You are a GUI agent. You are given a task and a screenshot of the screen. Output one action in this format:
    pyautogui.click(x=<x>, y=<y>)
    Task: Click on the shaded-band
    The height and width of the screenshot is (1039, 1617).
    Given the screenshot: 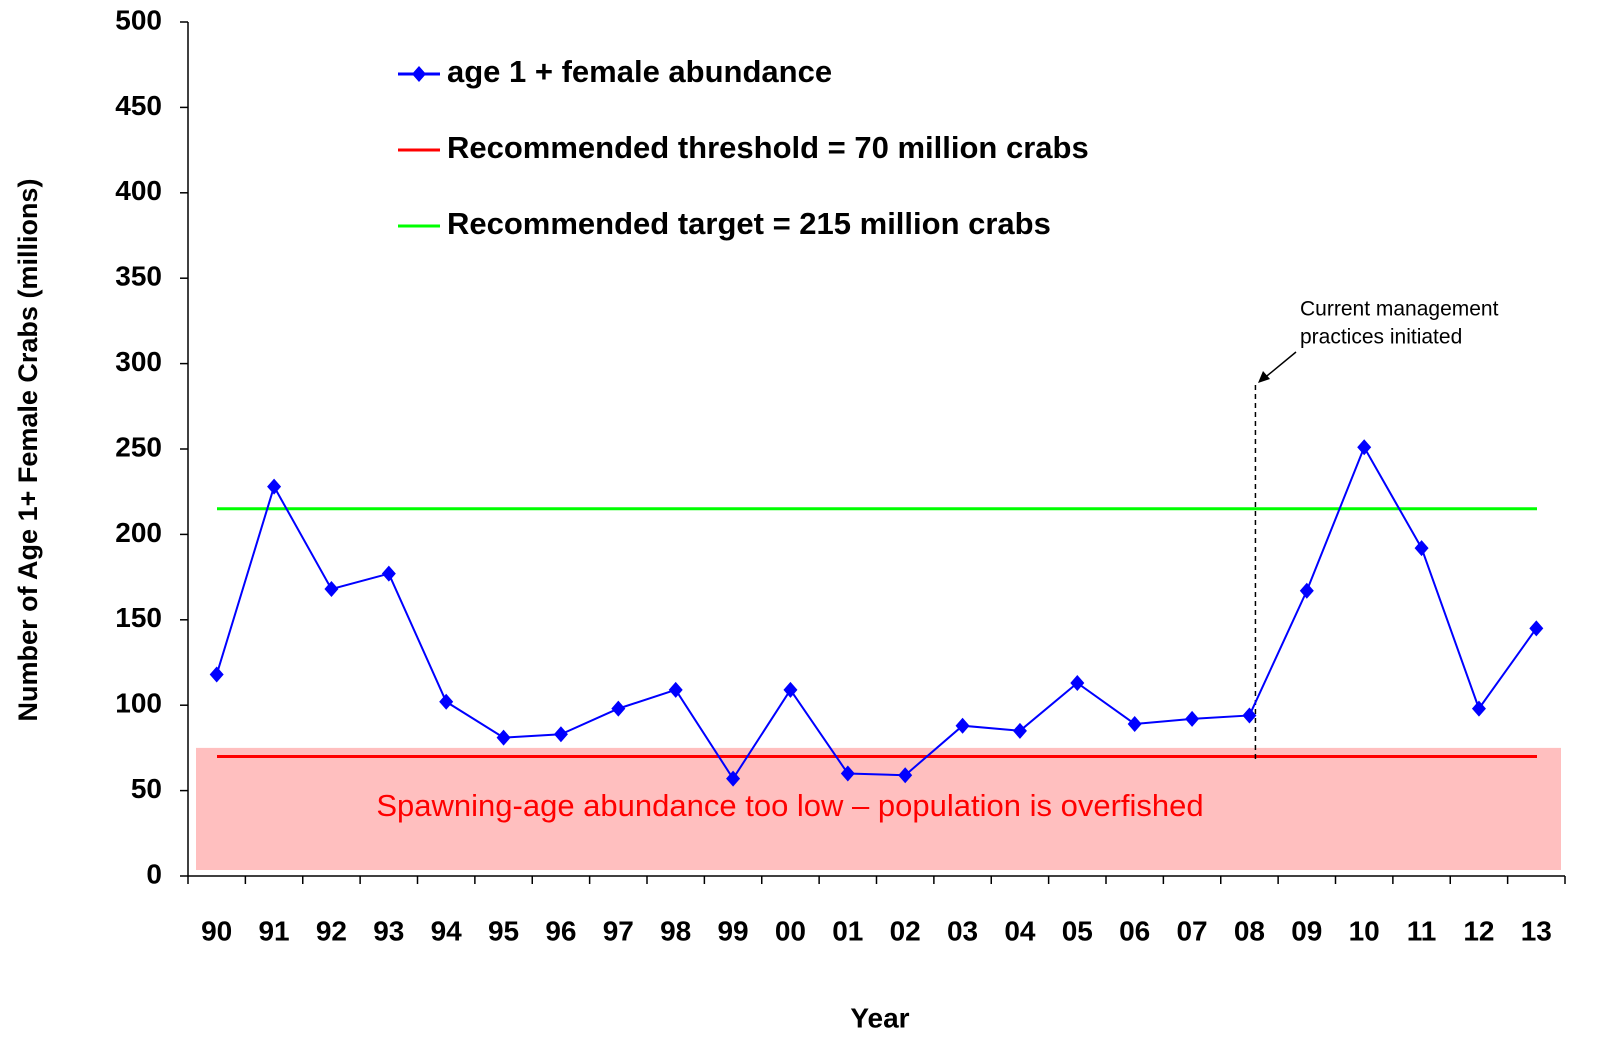 What is the action you would take?
    pyautogui.click(x=878, y=808)
    